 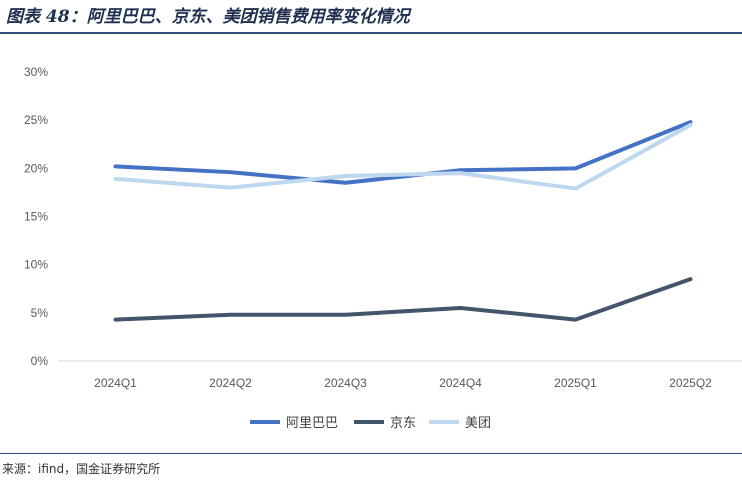 What do you see at coordinates (403, 383) in the screenshot?
I see `x-axis-ticks: 2024Q1 2024Q2 2024Q3 2024Q4 2025Q1 2025Q2` at bounding box center [403, 383].